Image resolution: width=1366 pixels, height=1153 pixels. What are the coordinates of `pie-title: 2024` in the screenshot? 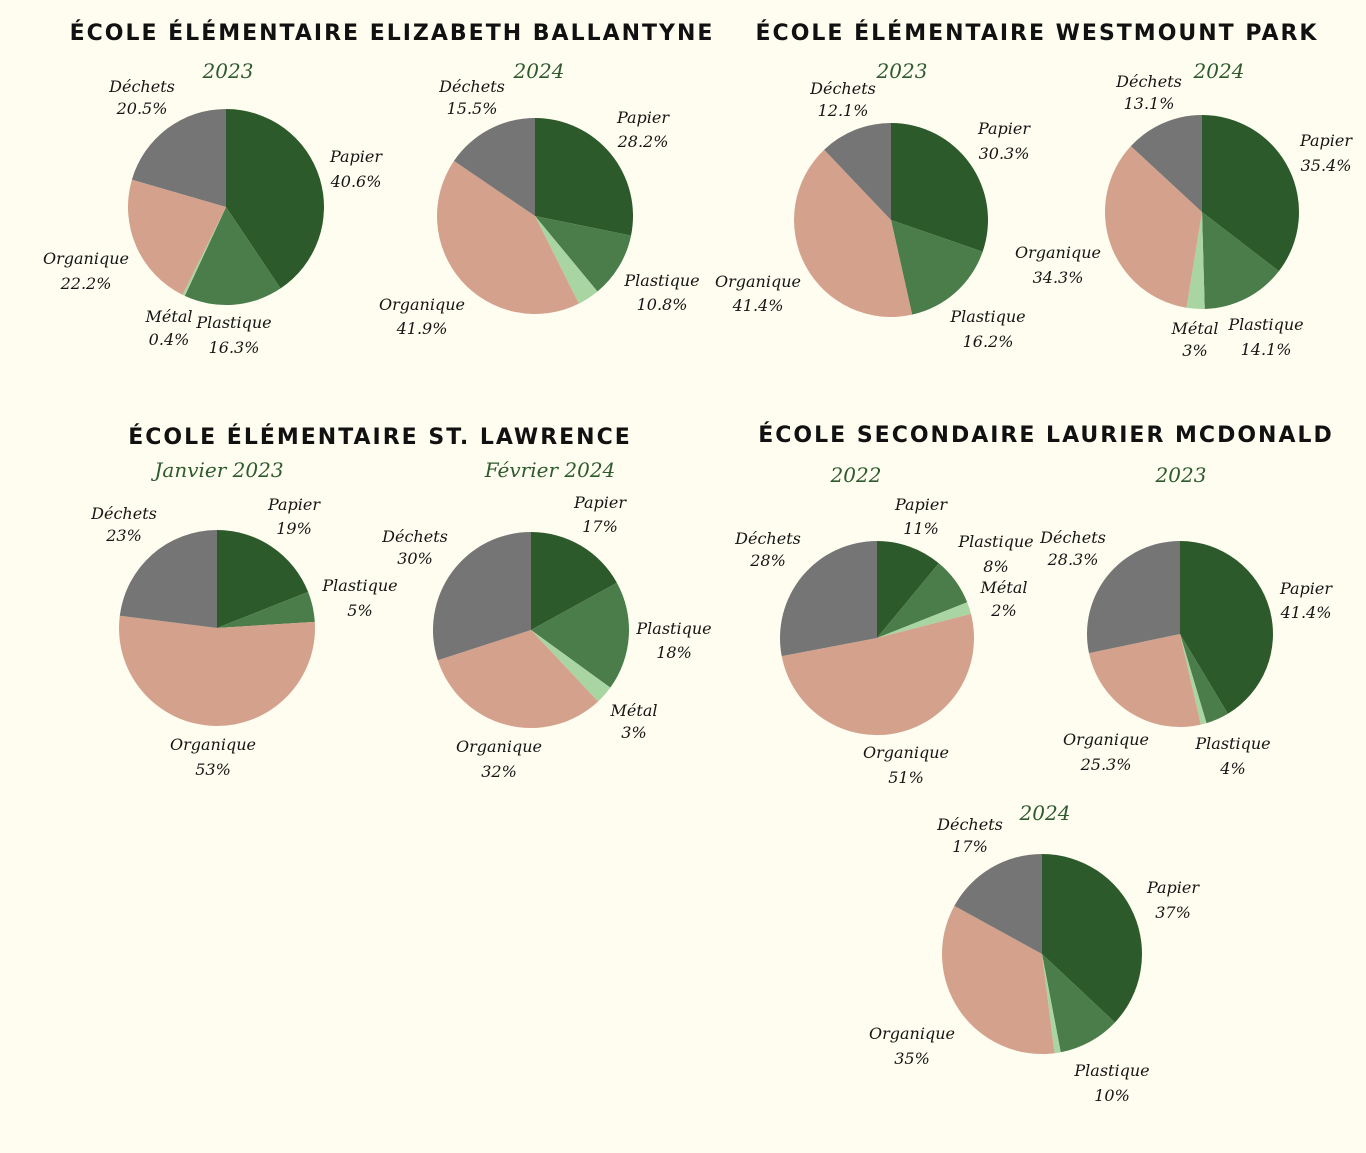 It's located at (1045, 813).